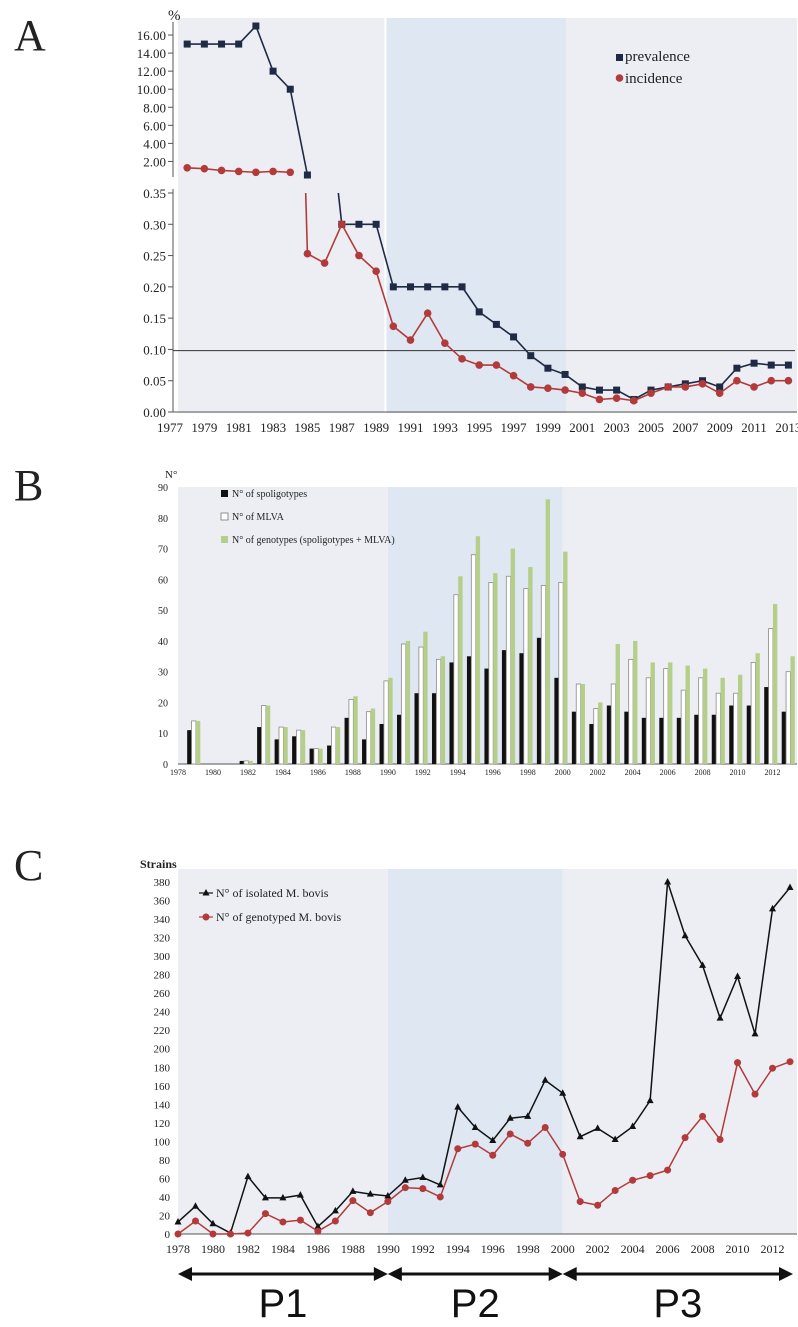  Describe the element at coordinates (738, 772) in the screenshot. I see `b-x-tick-label: 2010` at that location.